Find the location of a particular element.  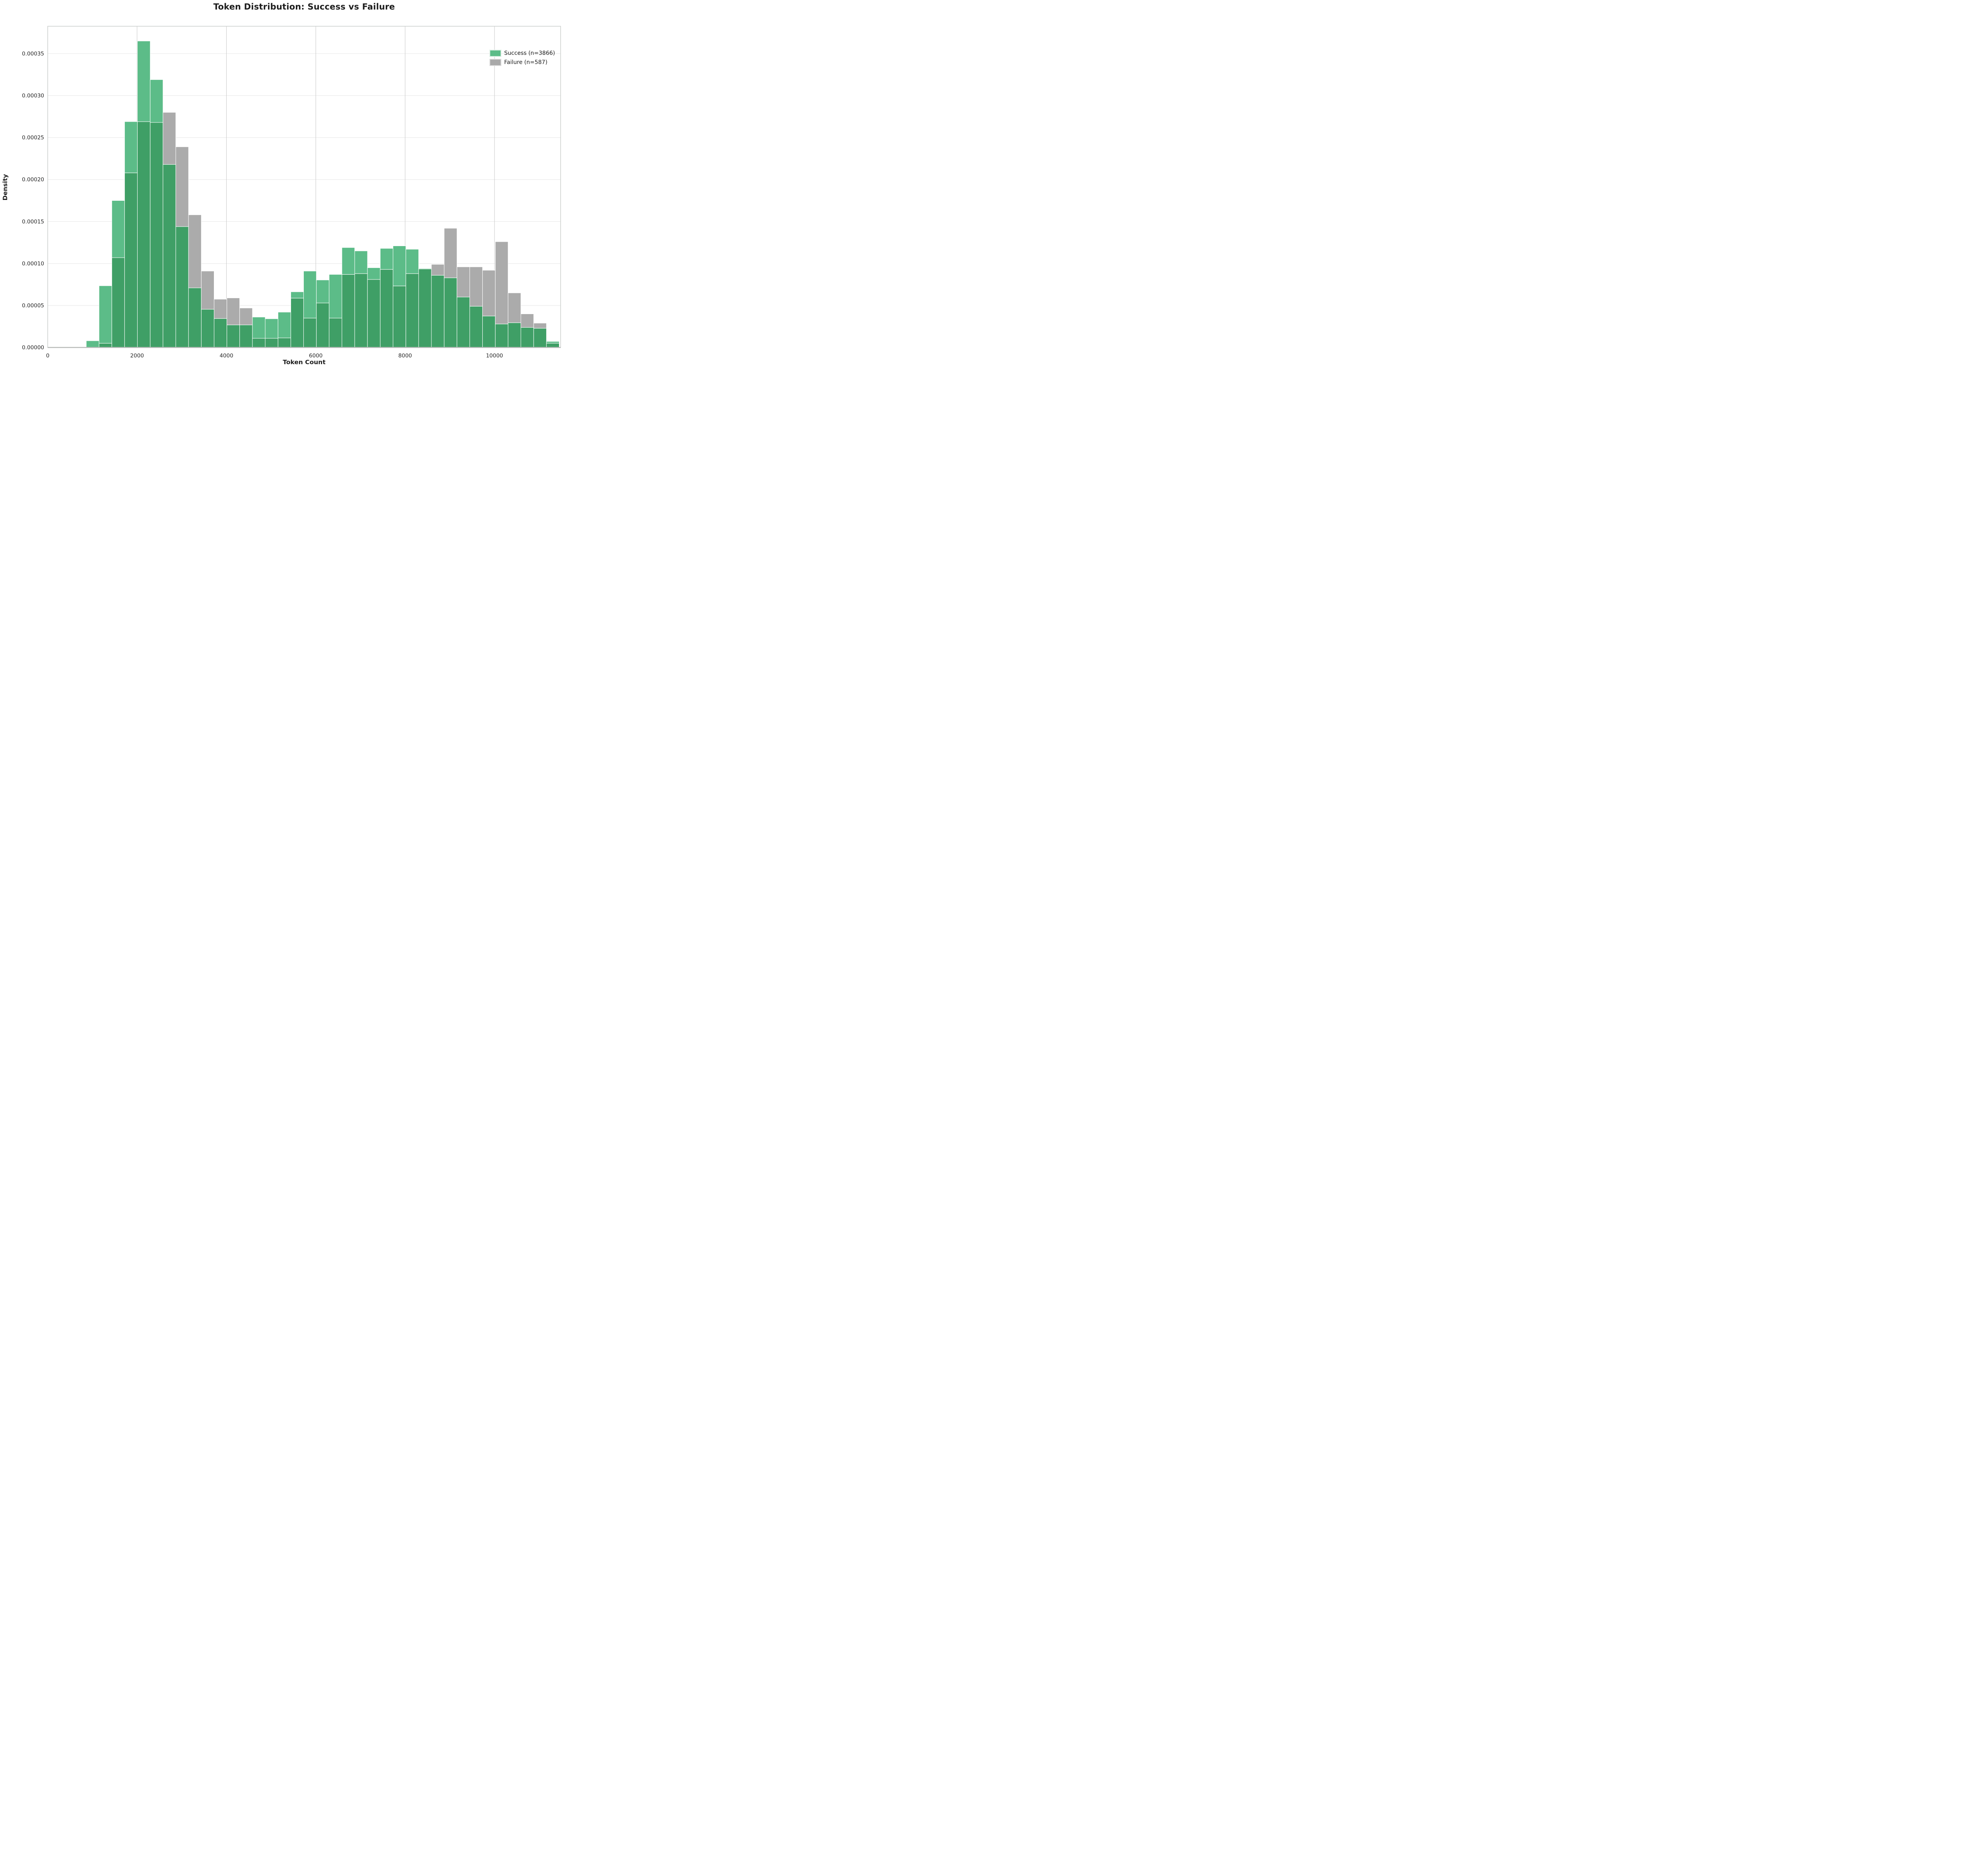

x-tick-label: 0 is located at coordinates (48, 356).